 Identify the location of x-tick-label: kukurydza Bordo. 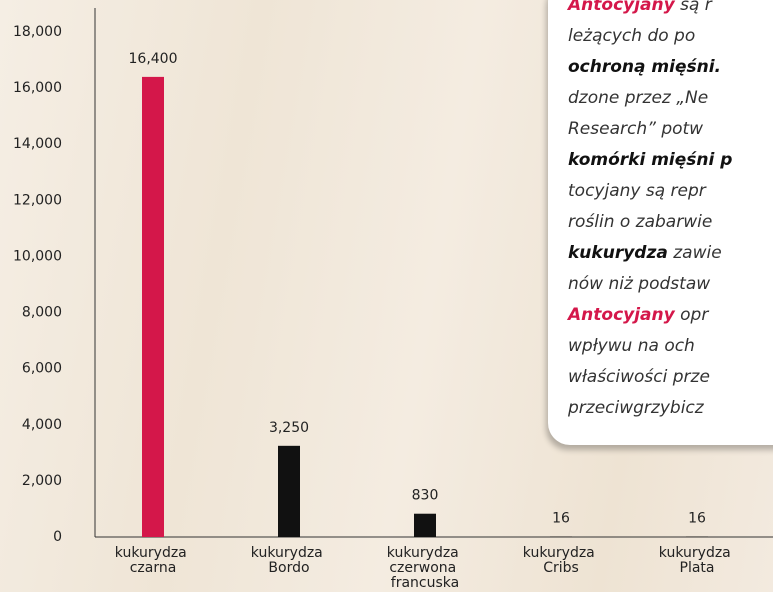
(289, 560).